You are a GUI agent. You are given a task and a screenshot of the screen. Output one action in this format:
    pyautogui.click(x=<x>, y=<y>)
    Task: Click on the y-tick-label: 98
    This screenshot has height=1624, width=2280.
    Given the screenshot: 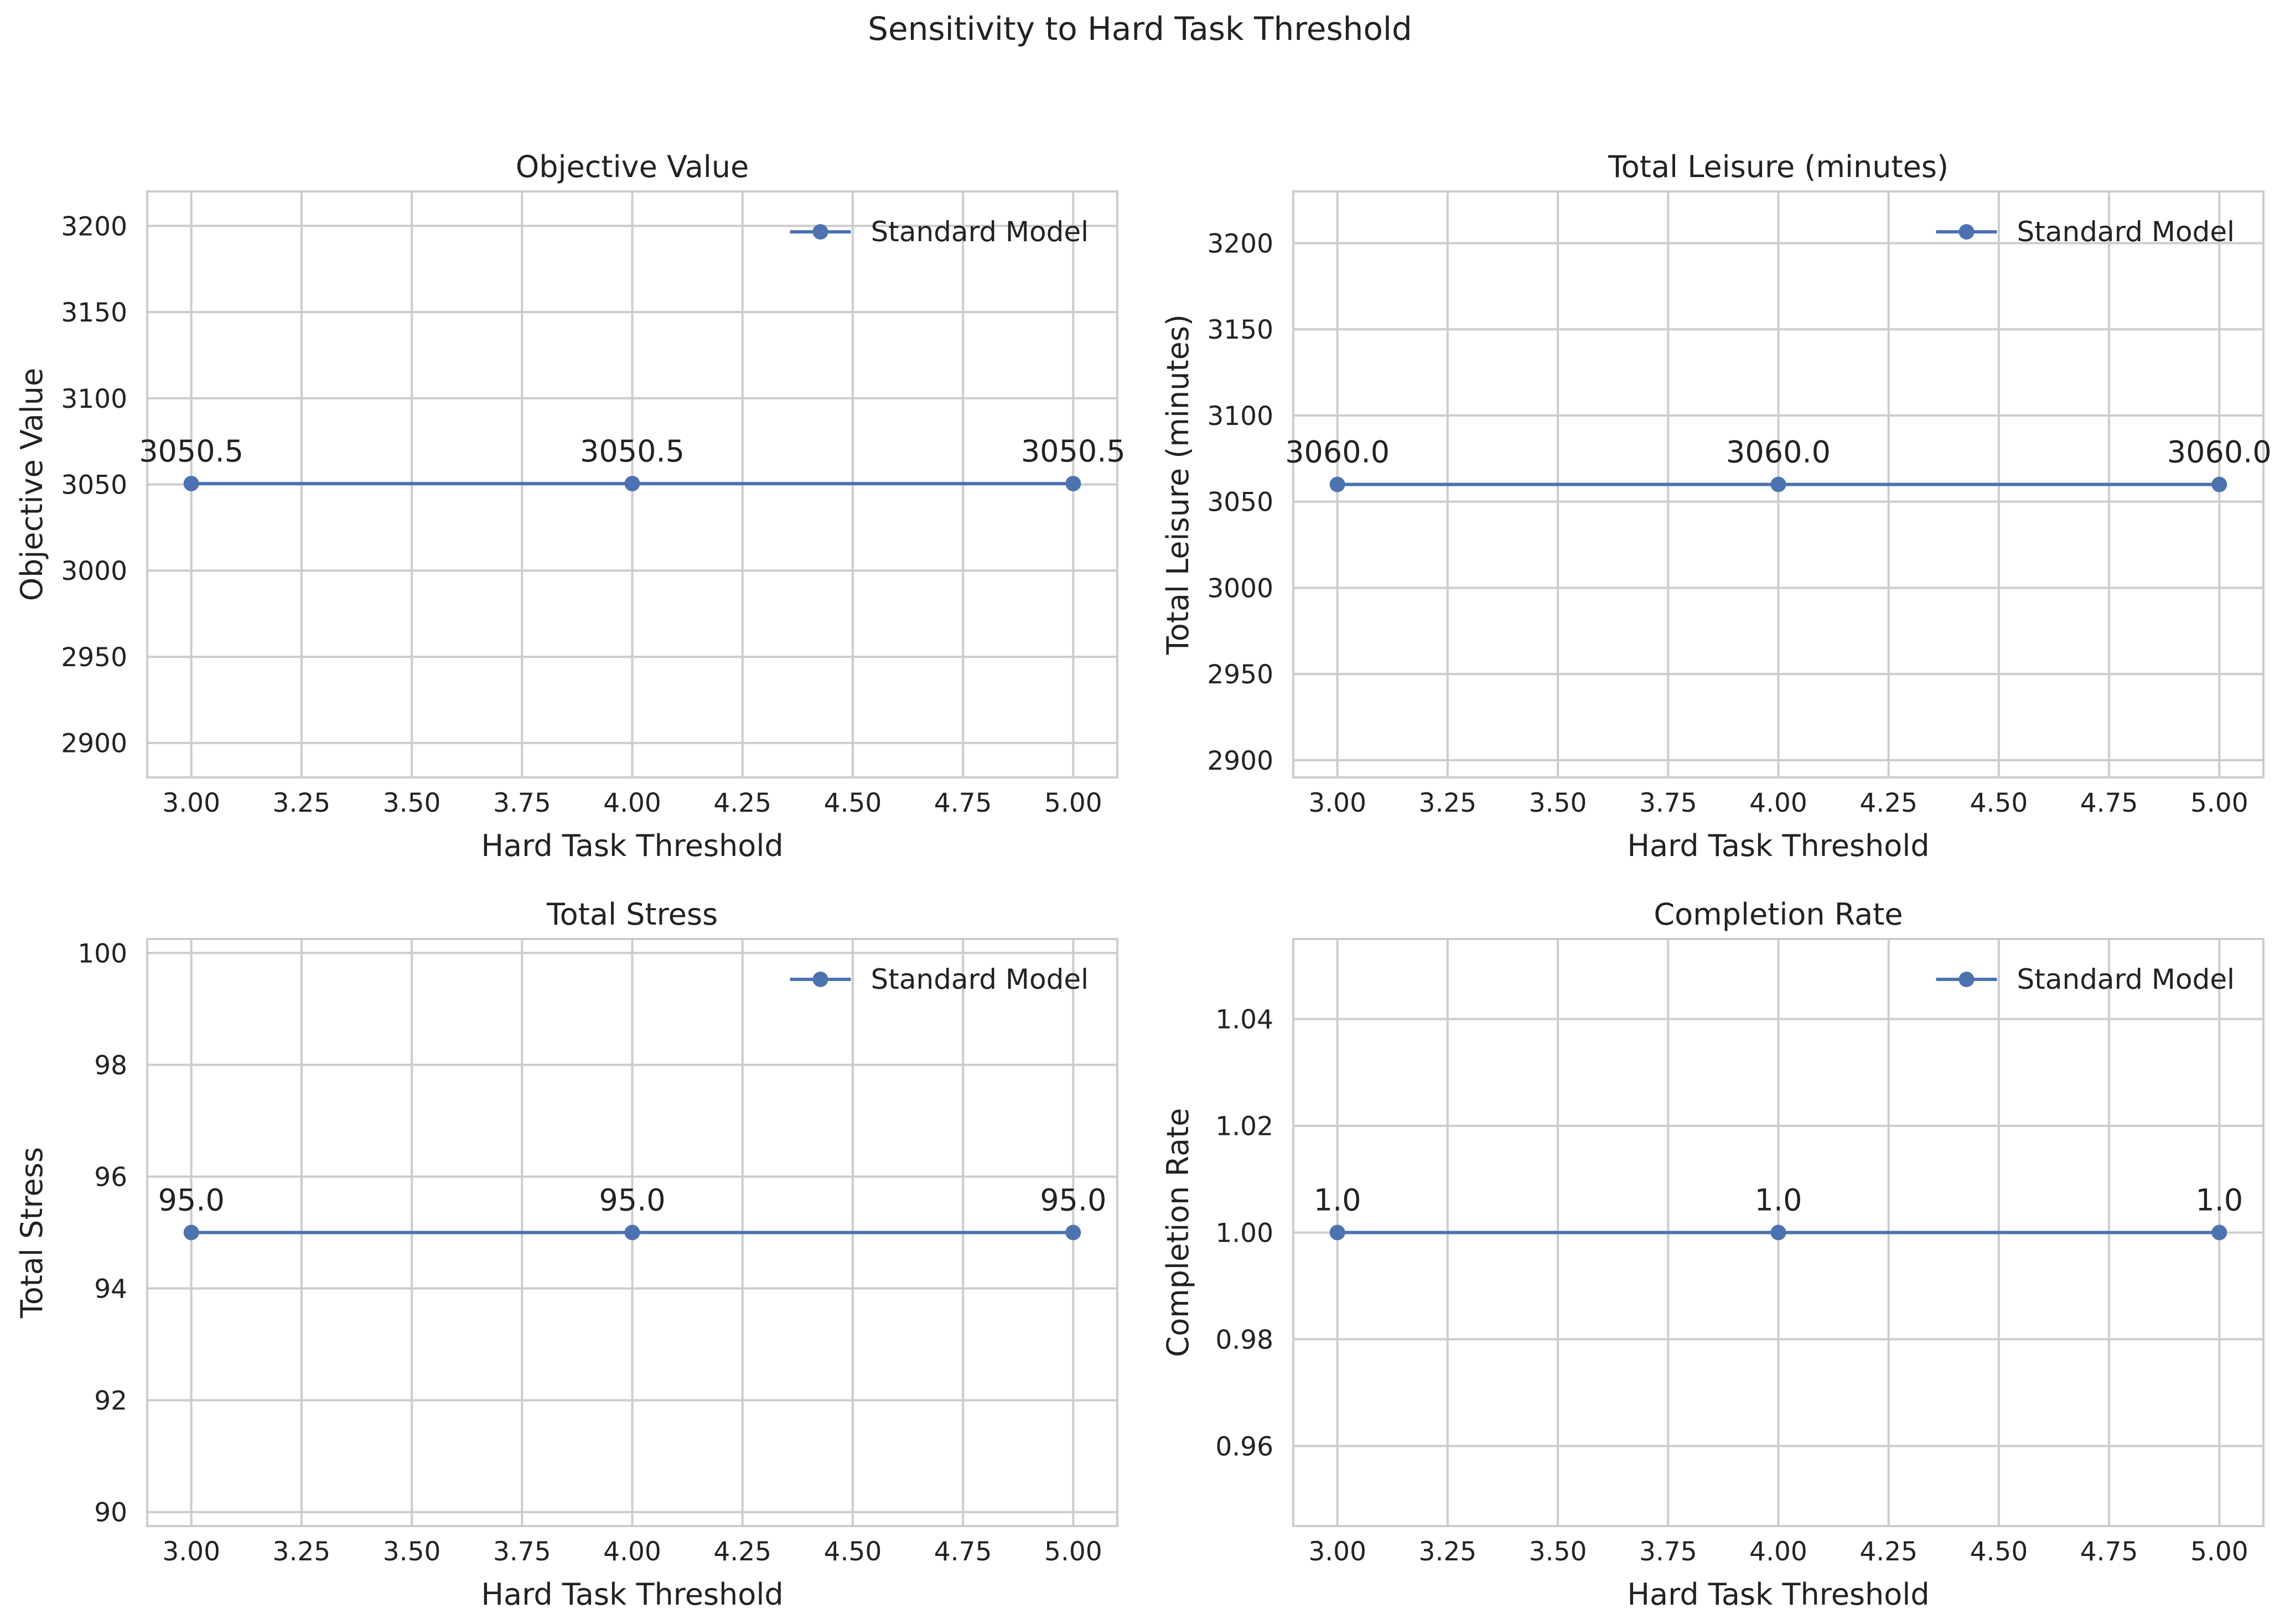 What is the action you would take?
    pyautogui.click(x=110, y=1066)
    